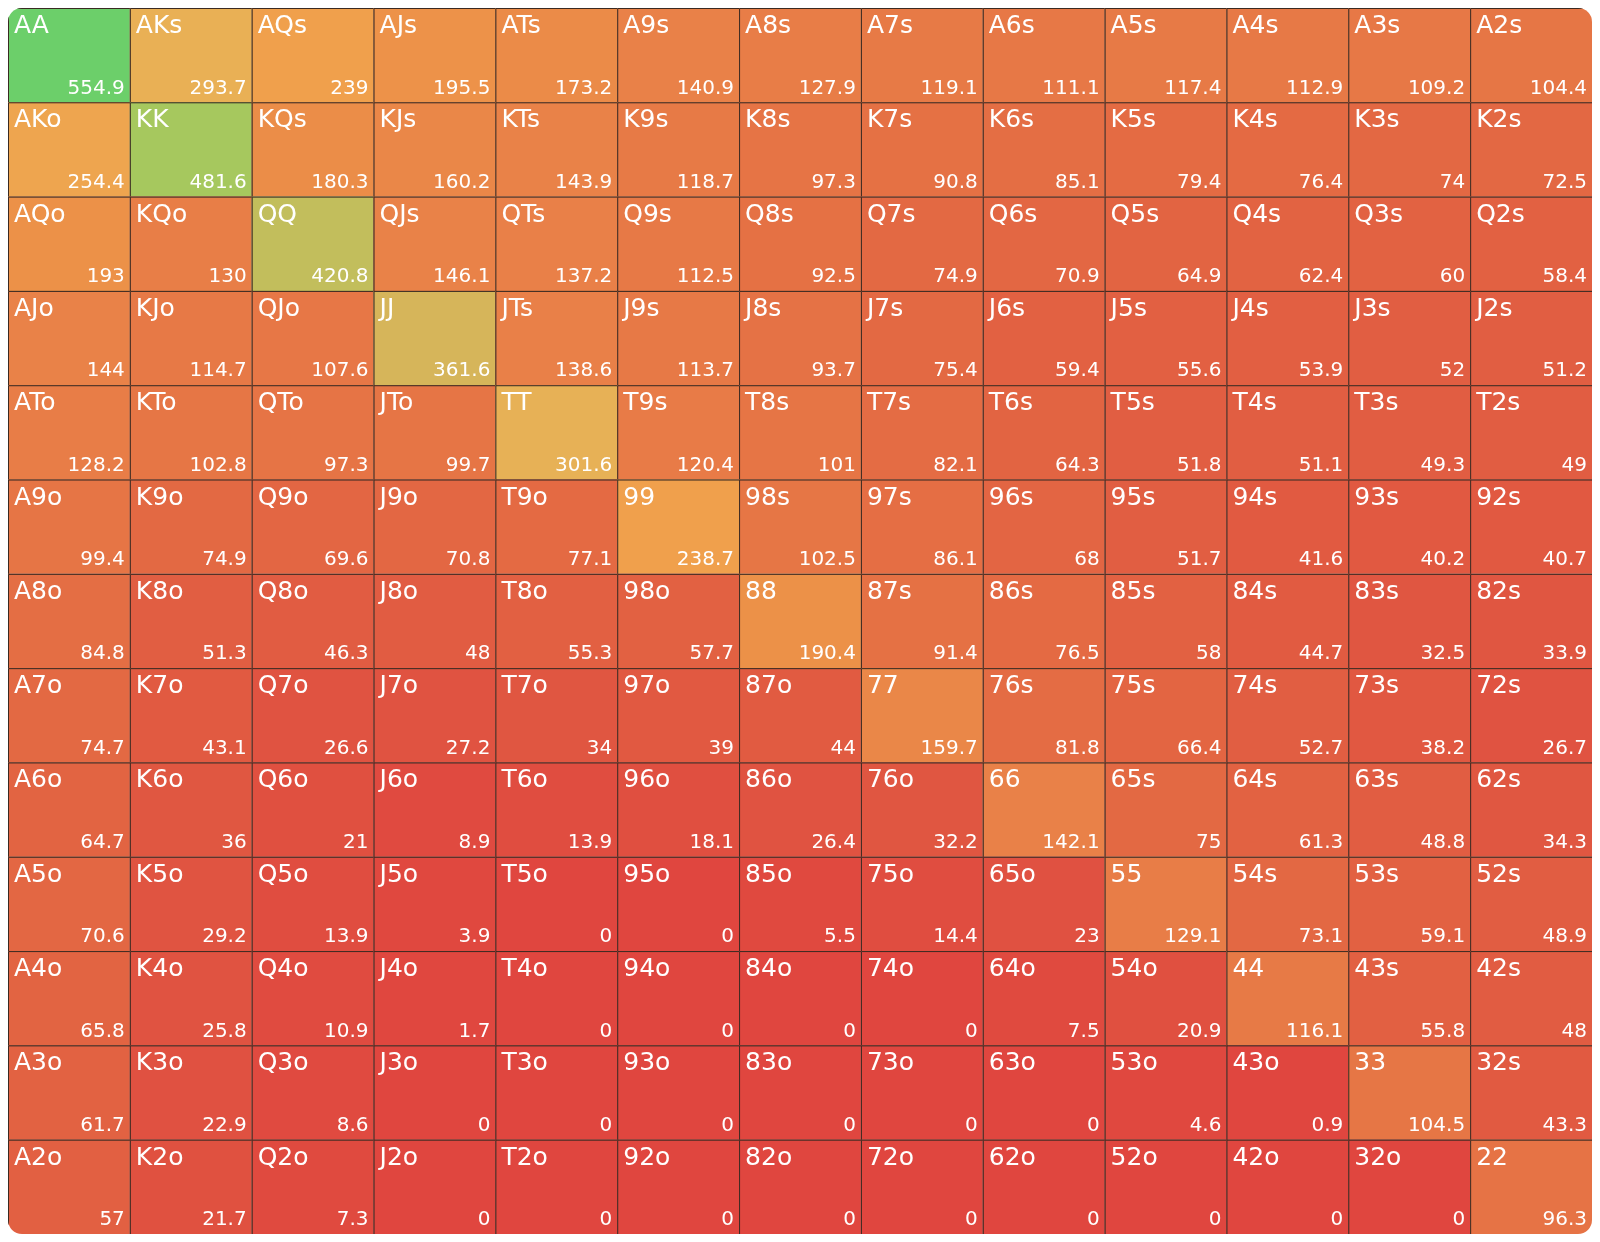 This screenshot has width=1600, height=1242. I want to click on annotation: T6s, so click(1010, 402).